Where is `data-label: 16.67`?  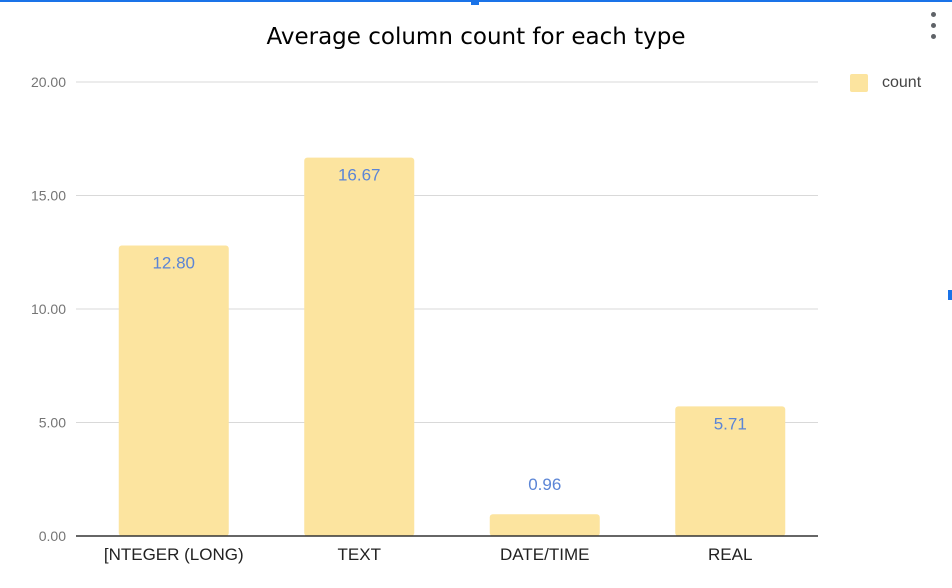
data-label: 16.67 is located at coordinates (359, 175).